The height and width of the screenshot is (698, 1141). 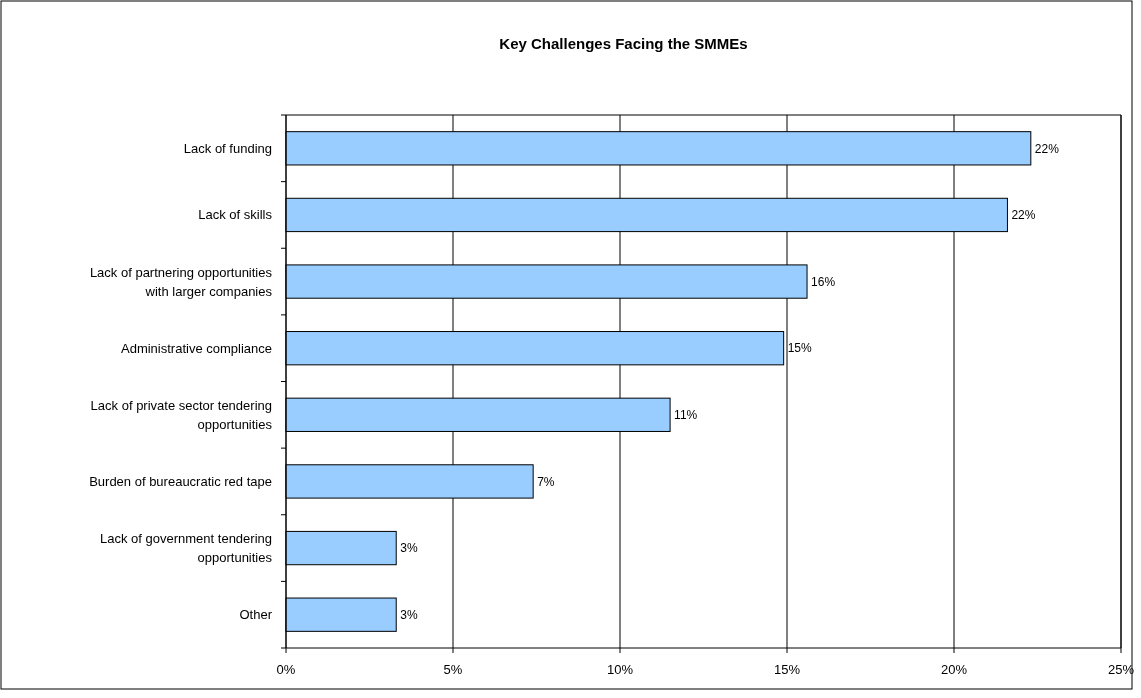 What do you see at coordinates (180, 481) in the screenshot?
I see `y-tick-label: Burden of bureaucratic red tape` at bounding box center [180, 481].